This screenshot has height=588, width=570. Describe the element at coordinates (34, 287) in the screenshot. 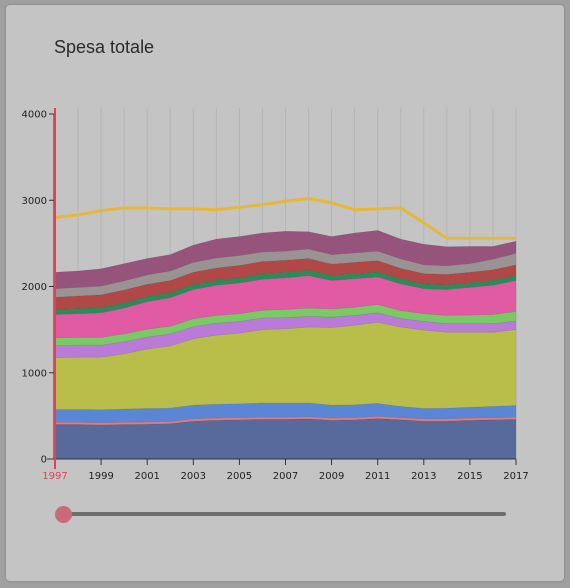

I see `y-tick-label: 2000` at that location.